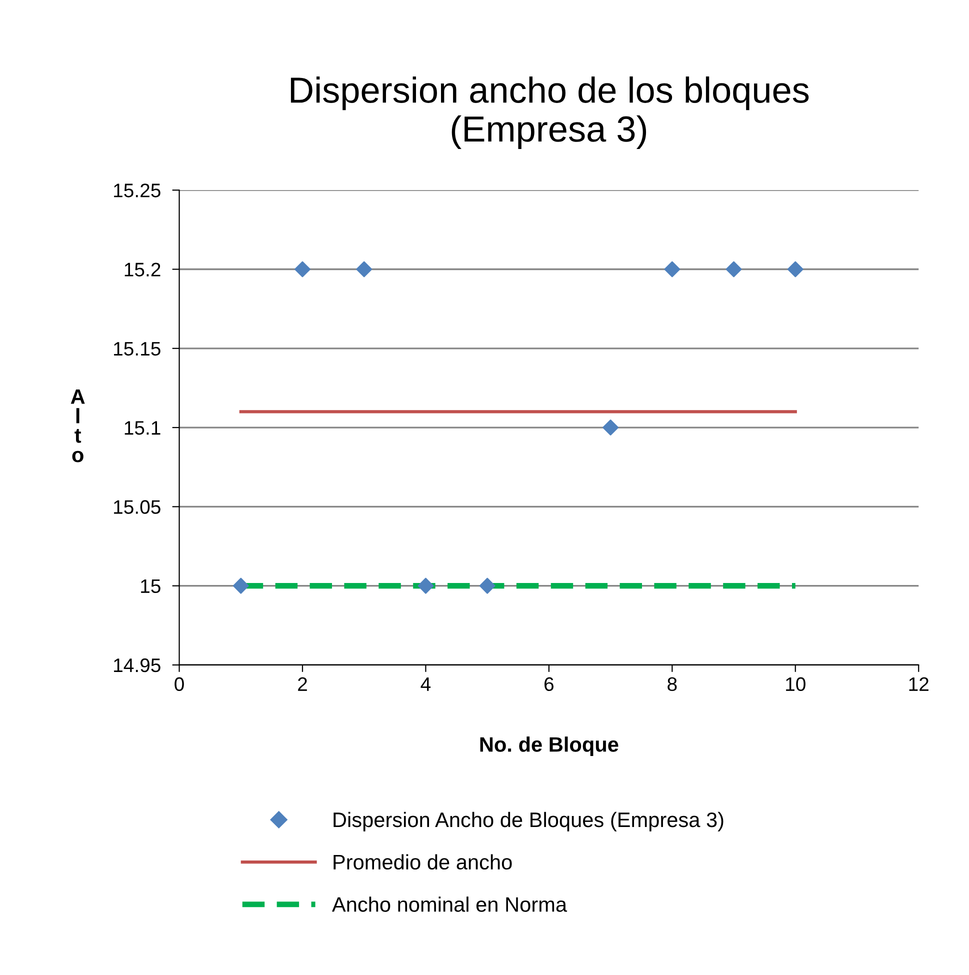  What do you see at coordinates (150, 586) in the screenshot?
I see `y-tick-label: 15` at bounding box center [150, 586].